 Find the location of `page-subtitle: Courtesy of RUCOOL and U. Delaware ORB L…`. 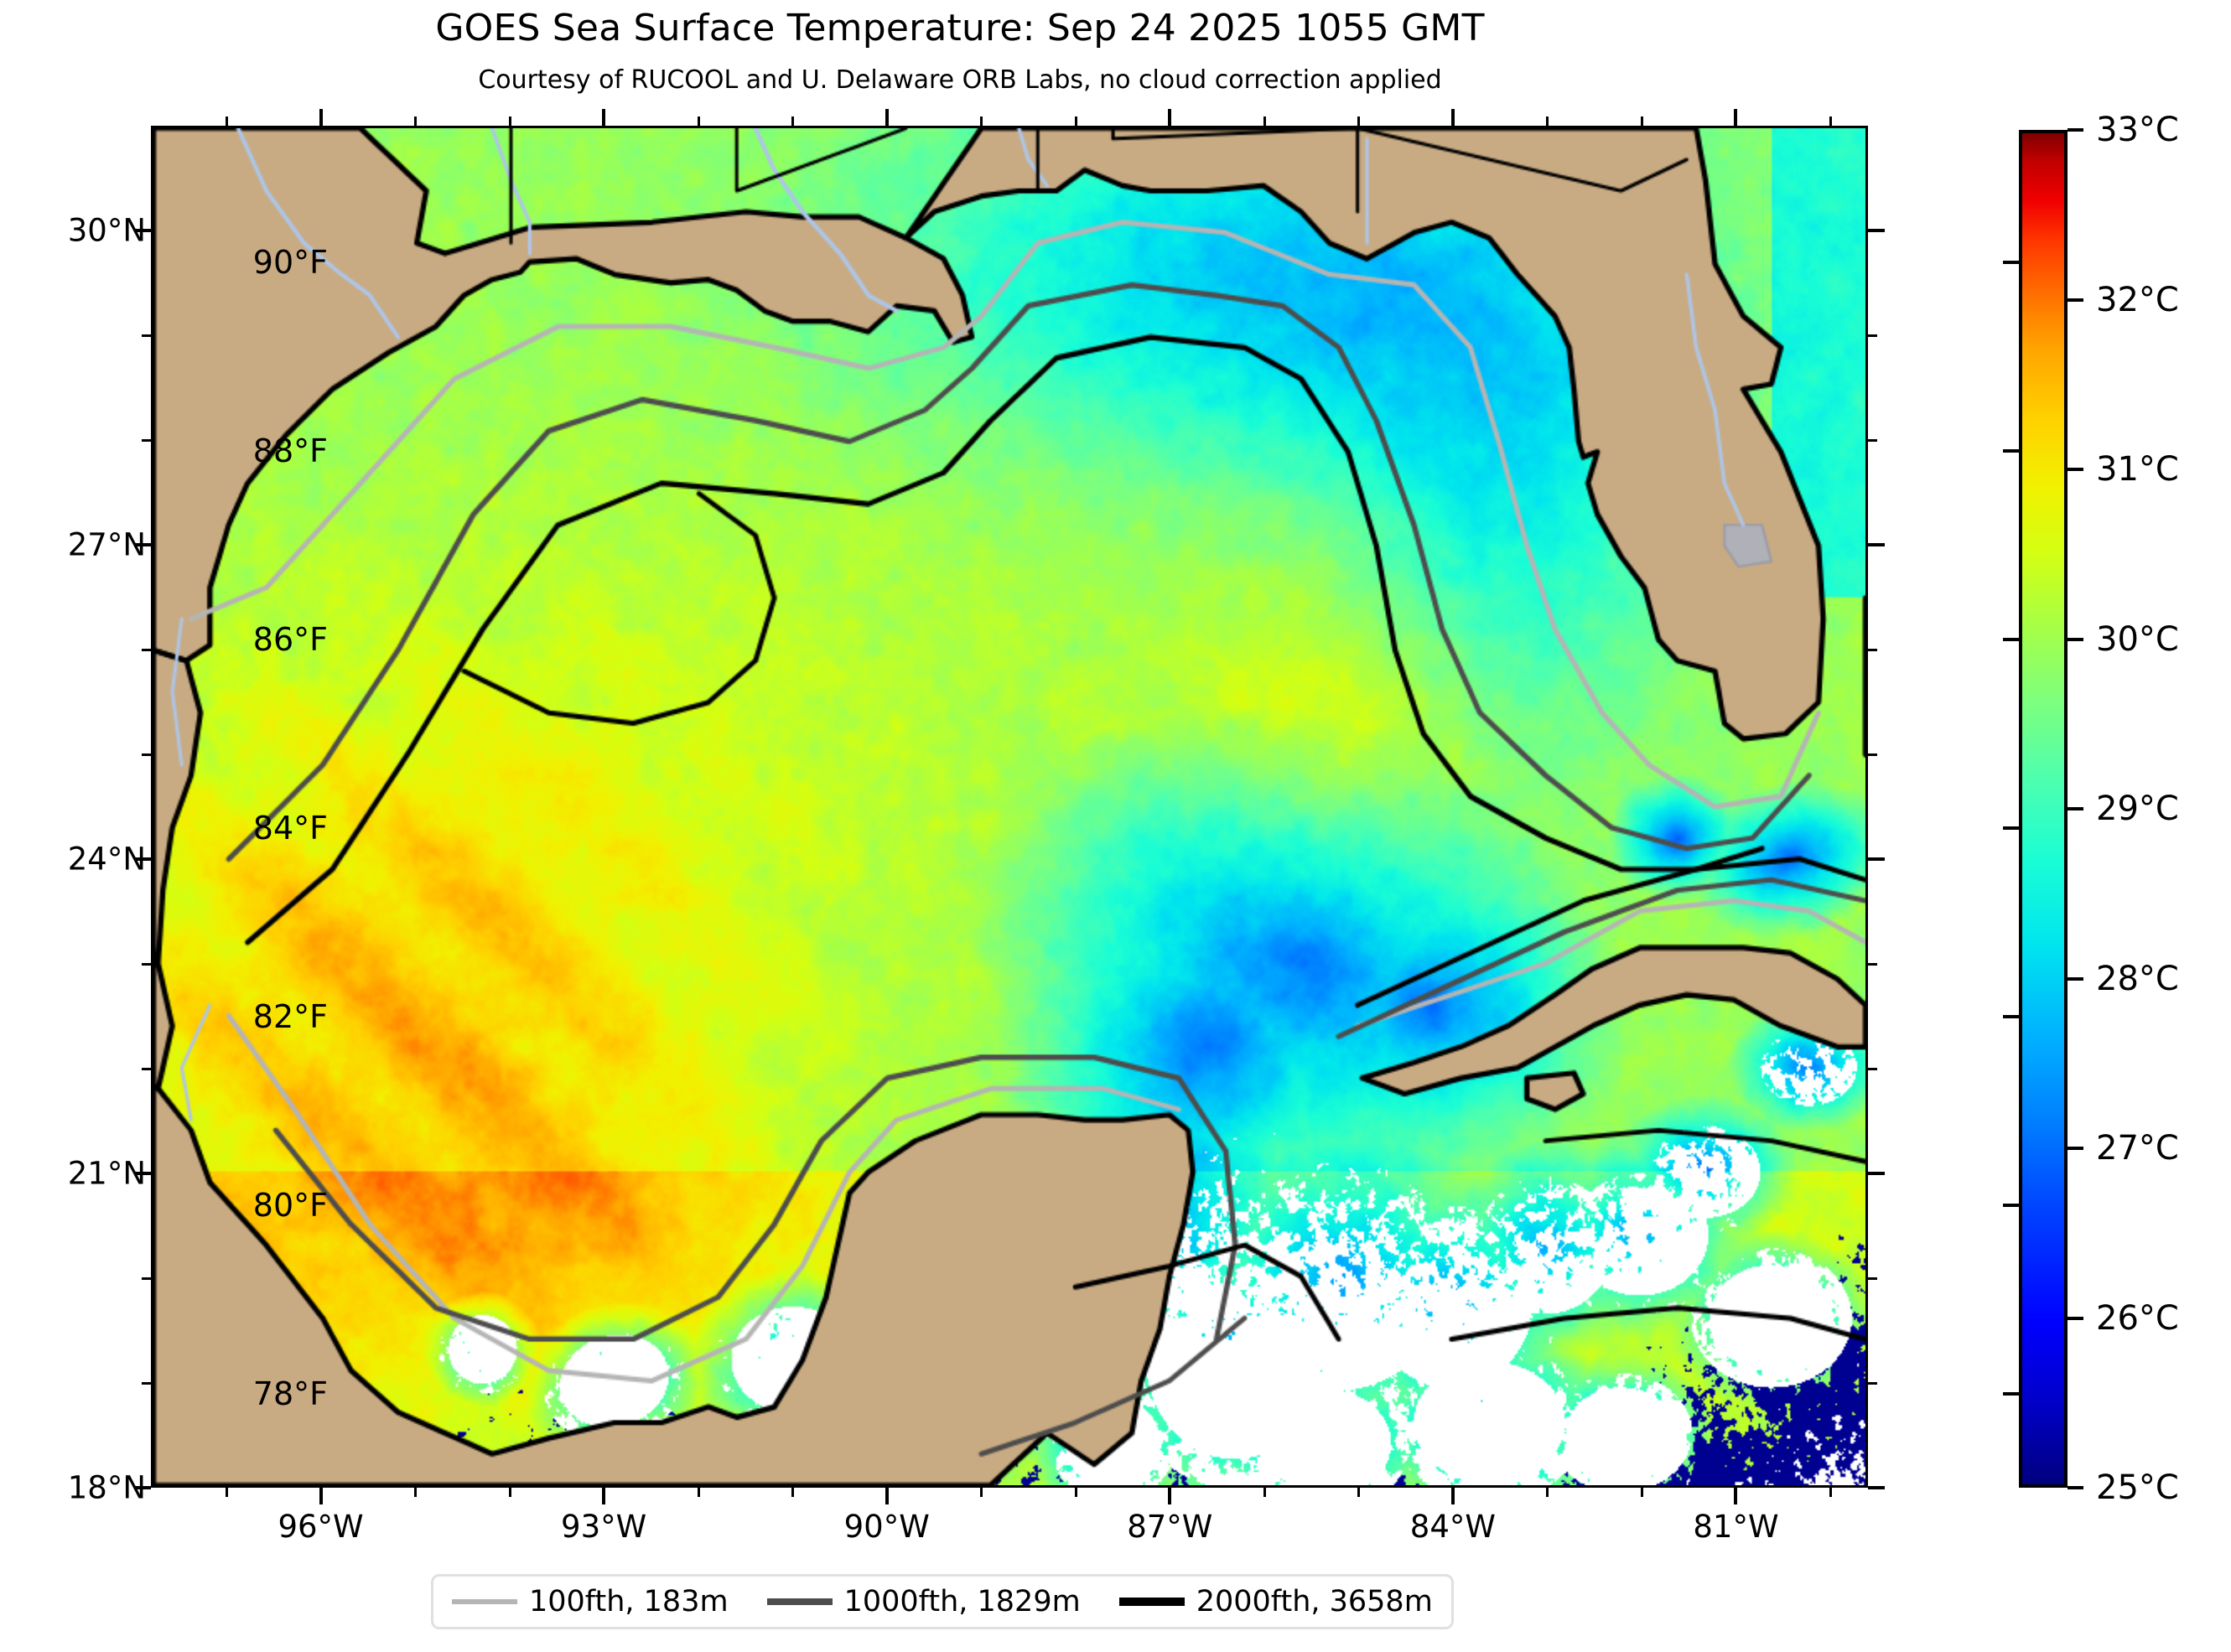

page-subtitle: Courtesy of RUCOOL and U. Delaware ORB L… is located at coordinates (960, 80).